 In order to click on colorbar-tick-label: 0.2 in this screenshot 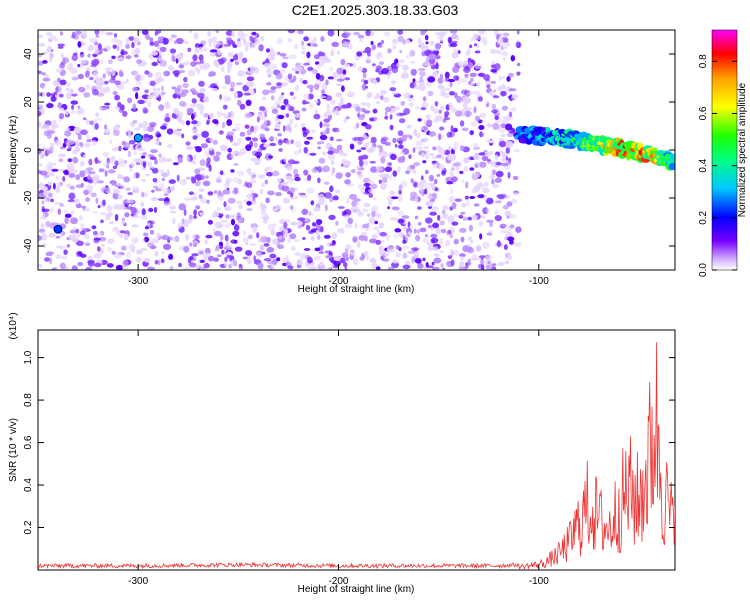, I will do `click(703, 217)`.